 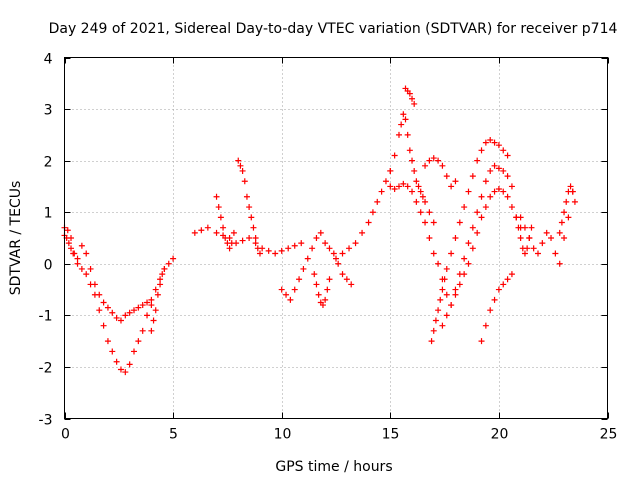 What do you see at coordinates (486, 247) in the screenshot?
I see `series-s16` at bounding box center [486, 247].